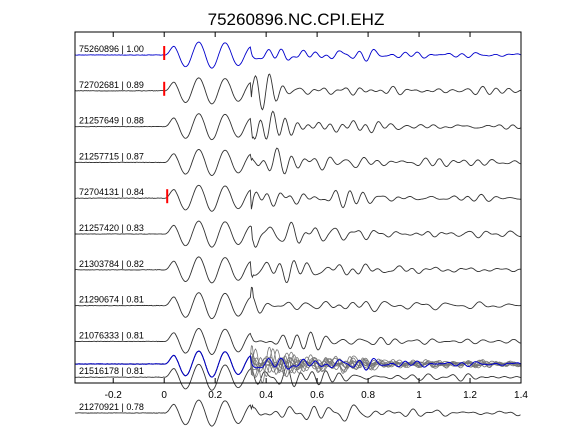 The image size is (576, 432). I want to click on x-tick-label: 0, so click(164, 395).